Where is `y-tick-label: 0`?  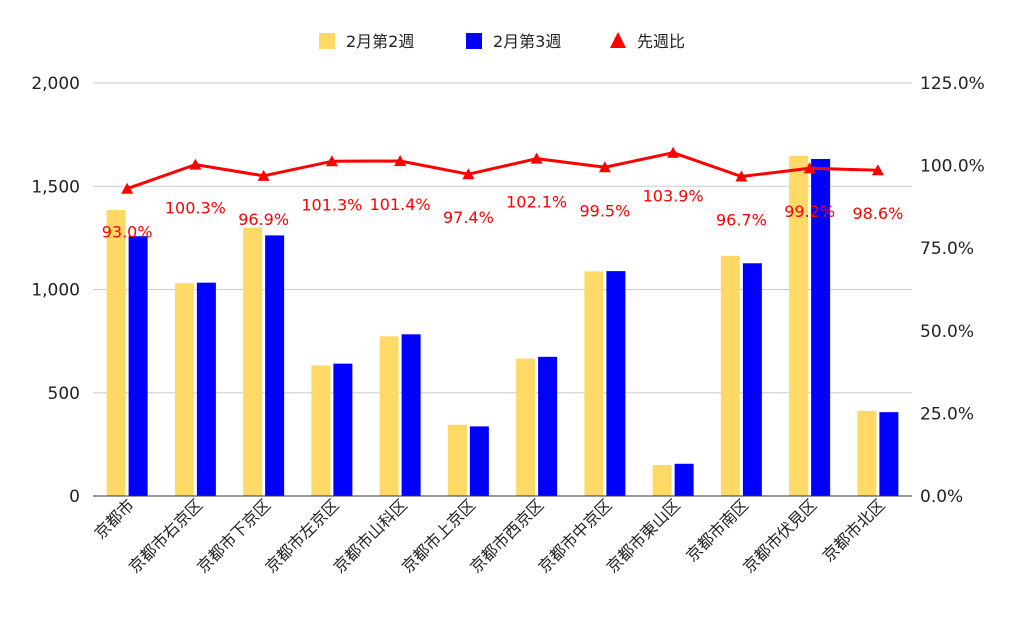
y-tick-label: 0 is located at coordinates (74, 497).